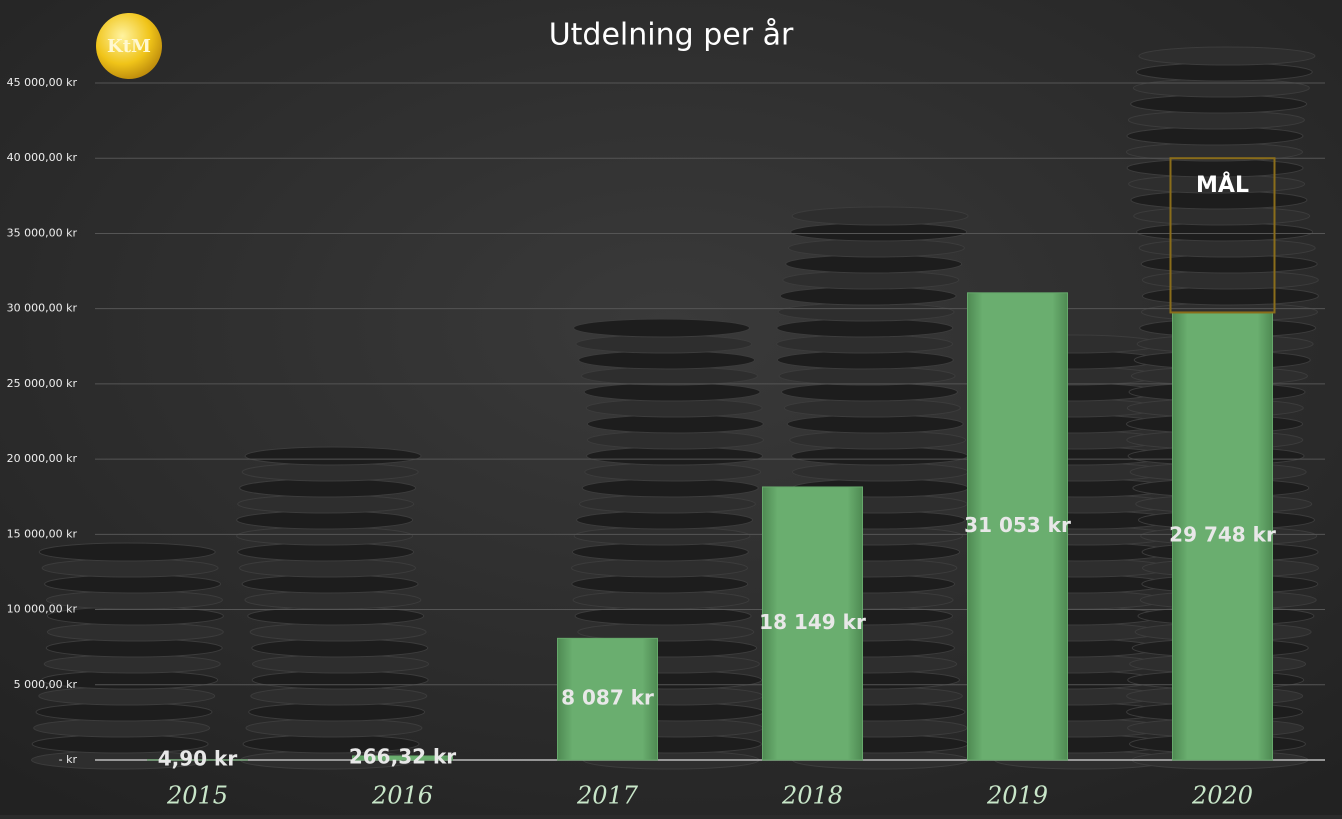 This screenshot has width=1342, height=819. Describe the element at coordinates (42, 308) in the screenshot. I see `y-tick-label: 30 000,00 kr` at that location.